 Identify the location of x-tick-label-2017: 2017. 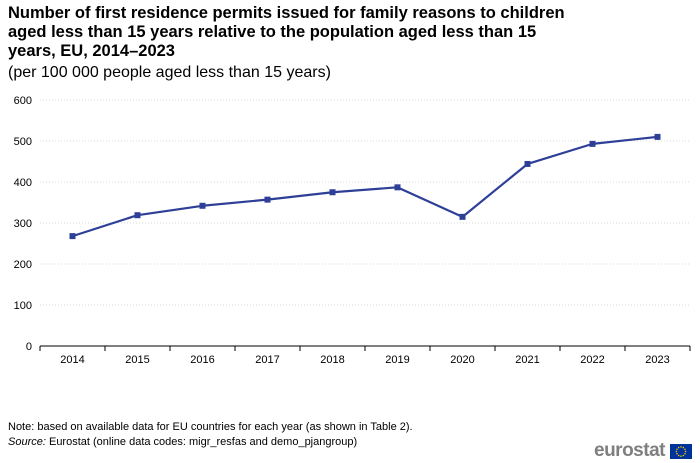
(267, 360).